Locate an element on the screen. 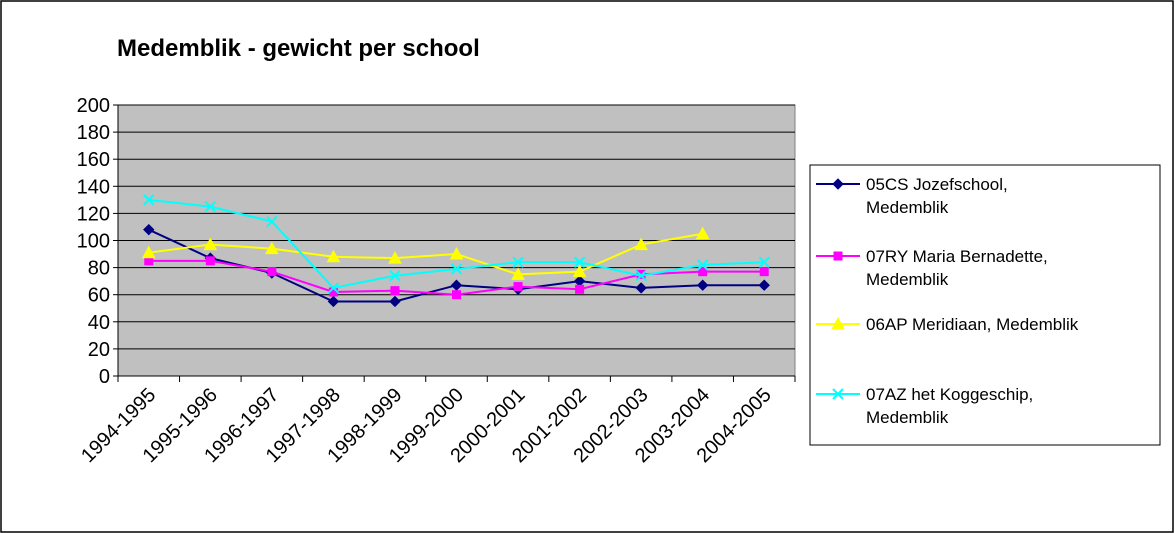  series is located at coordinates (455, 251).